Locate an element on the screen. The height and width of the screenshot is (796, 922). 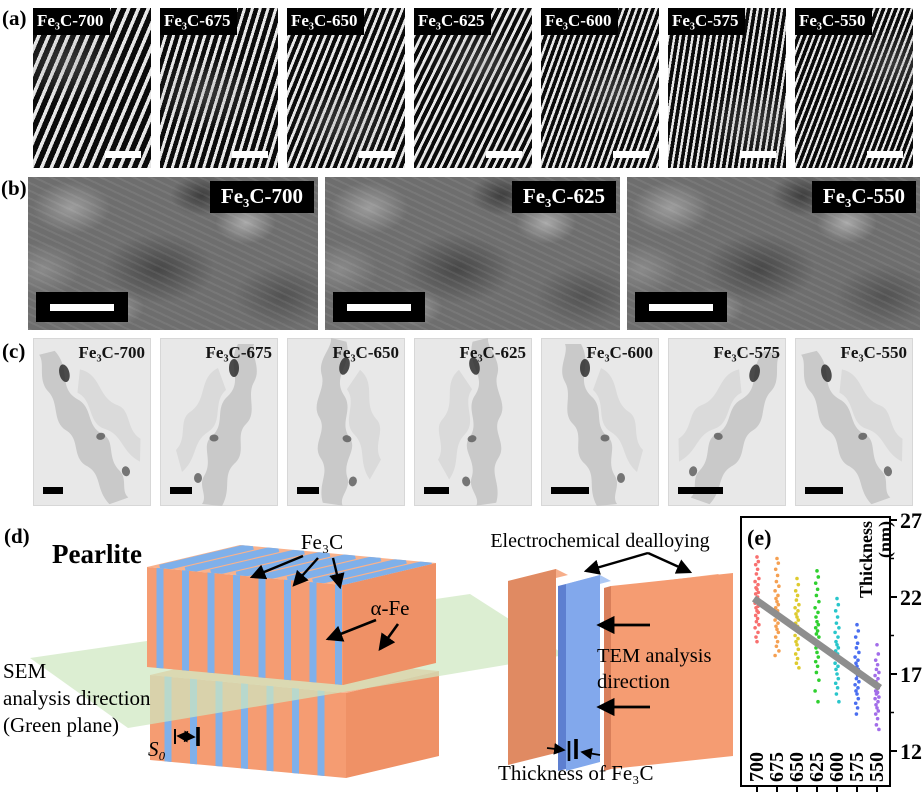
panel-c-tem-image: Fe₃C-600 is located at coordinates (600, 422).